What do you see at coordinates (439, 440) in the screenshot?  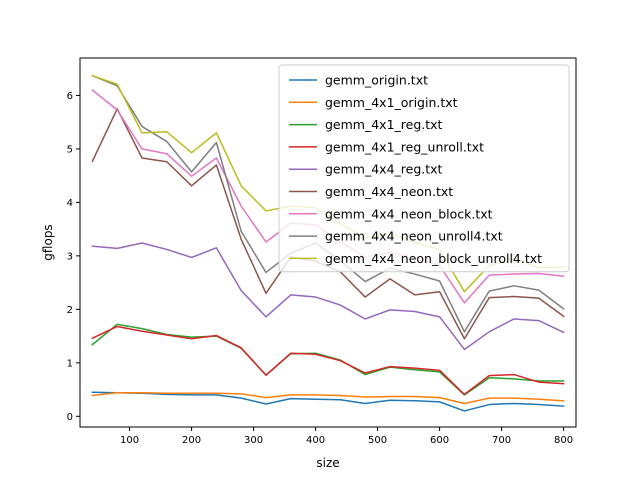 I see `x-tick-label: 600` at bounding box center [439, 440].